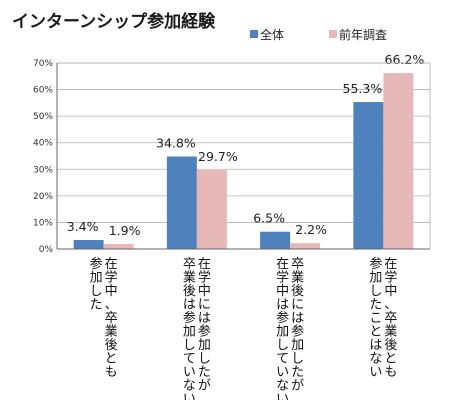 Image resolution: width=470 pixels, height=400 pixels. I want to click on chart-title: インターンシップ参加経験, so click(114, 21).